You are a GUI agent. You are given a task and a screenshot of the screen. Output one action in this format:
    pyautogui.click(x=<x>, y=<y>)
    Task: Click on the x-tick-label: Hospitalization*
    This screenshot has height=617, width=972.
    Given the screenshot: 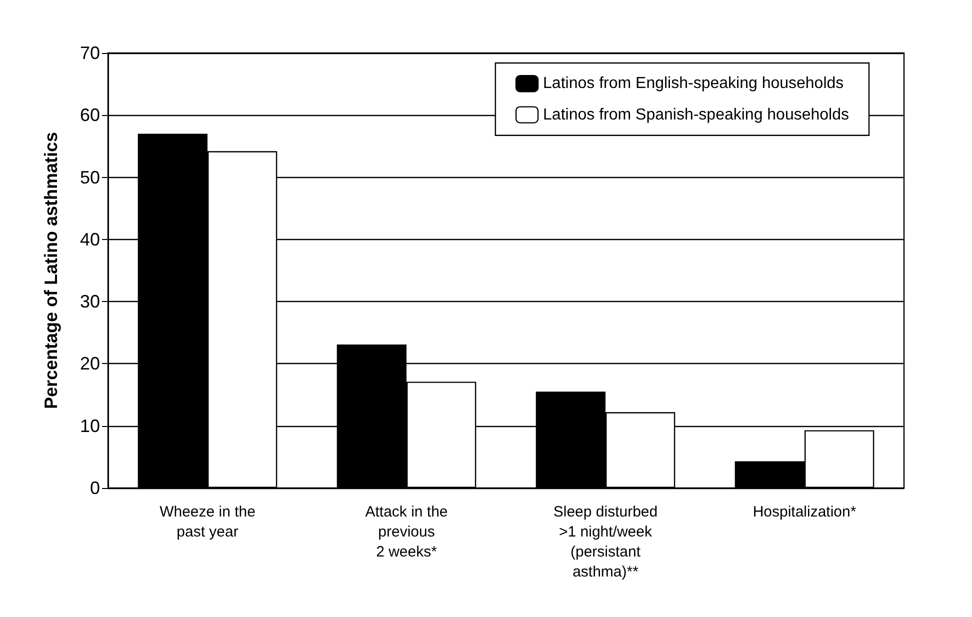 What is the action you would take?
    pyautogui.click(x=804, y=512)
    